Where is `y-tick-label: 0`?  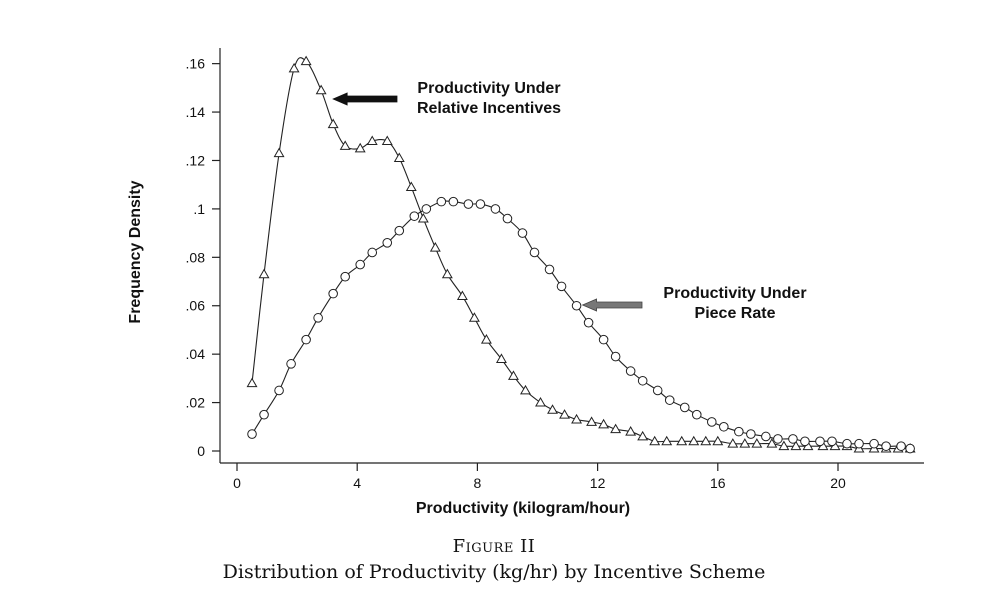
y-tick-label: 0 is located at coordinates (201, 451).